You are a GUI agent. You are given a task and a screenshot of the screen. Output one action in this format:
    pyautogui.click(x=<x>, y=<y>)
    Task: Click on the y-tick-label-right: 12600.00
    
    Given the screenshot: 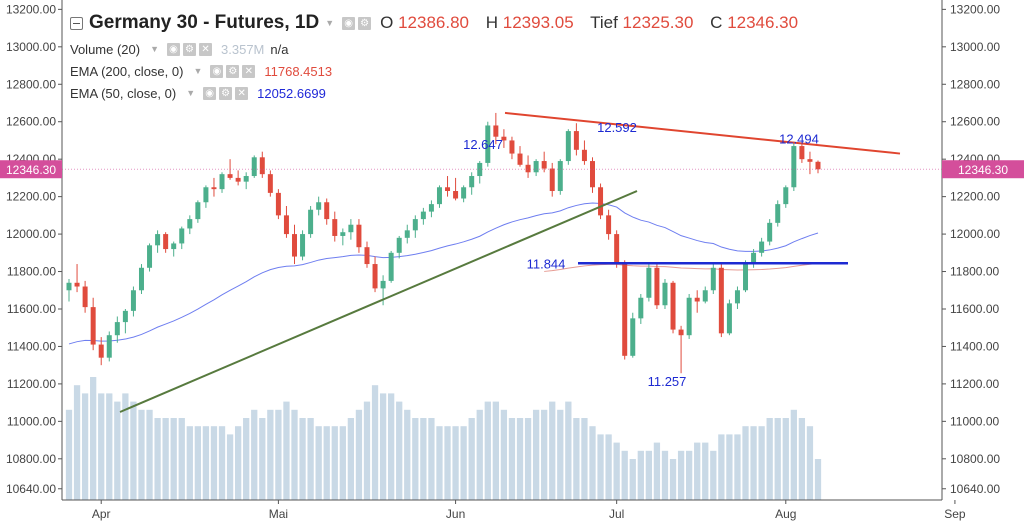 What is the action you would take?
    pyautogui.click(x=975, y=122)
    